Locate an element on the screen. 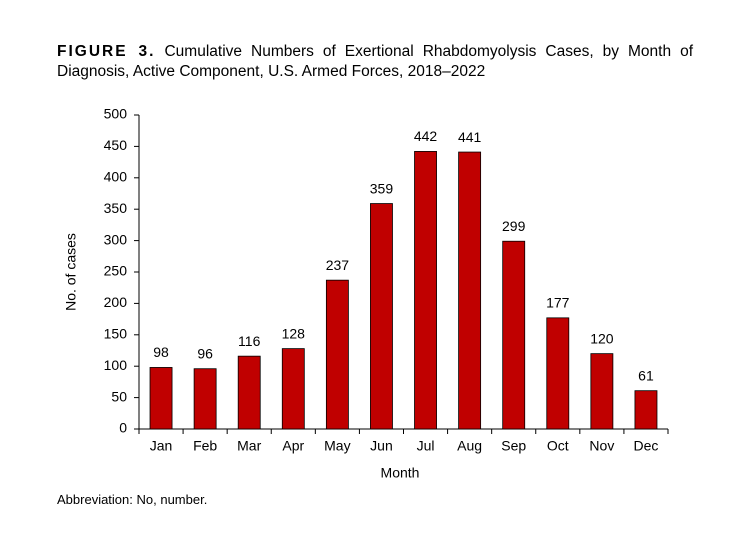  value-label: 237 is located at coordinates (338, 265).